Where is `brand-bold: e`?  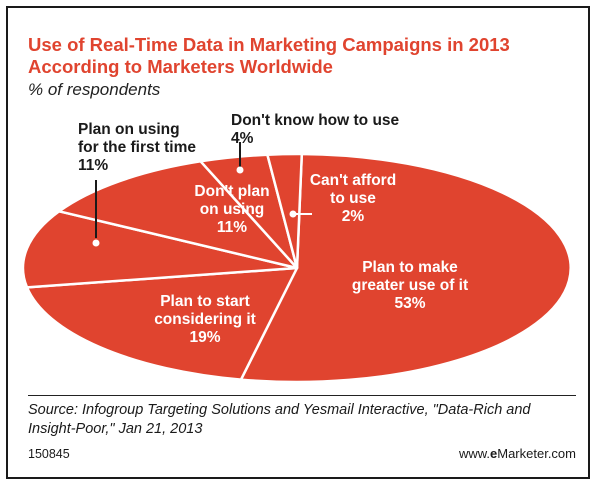
brand-bold: e is located at coordinates (494, 453).